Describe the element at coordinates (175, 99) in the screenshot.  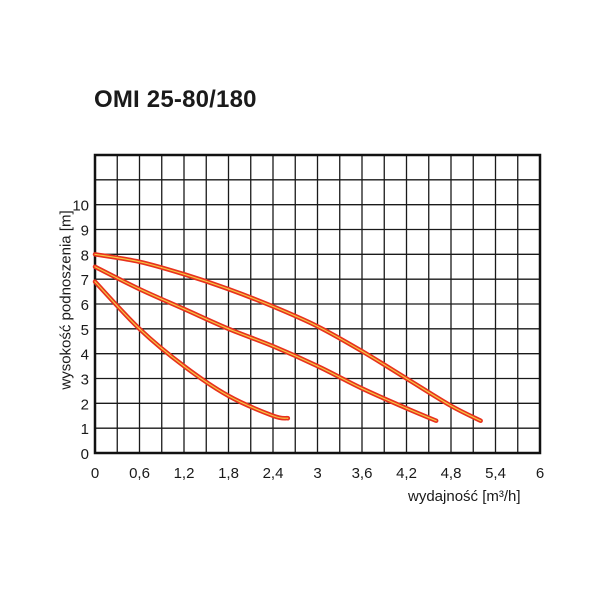
I see `chart-title: OMI 25-80/180` at that location.